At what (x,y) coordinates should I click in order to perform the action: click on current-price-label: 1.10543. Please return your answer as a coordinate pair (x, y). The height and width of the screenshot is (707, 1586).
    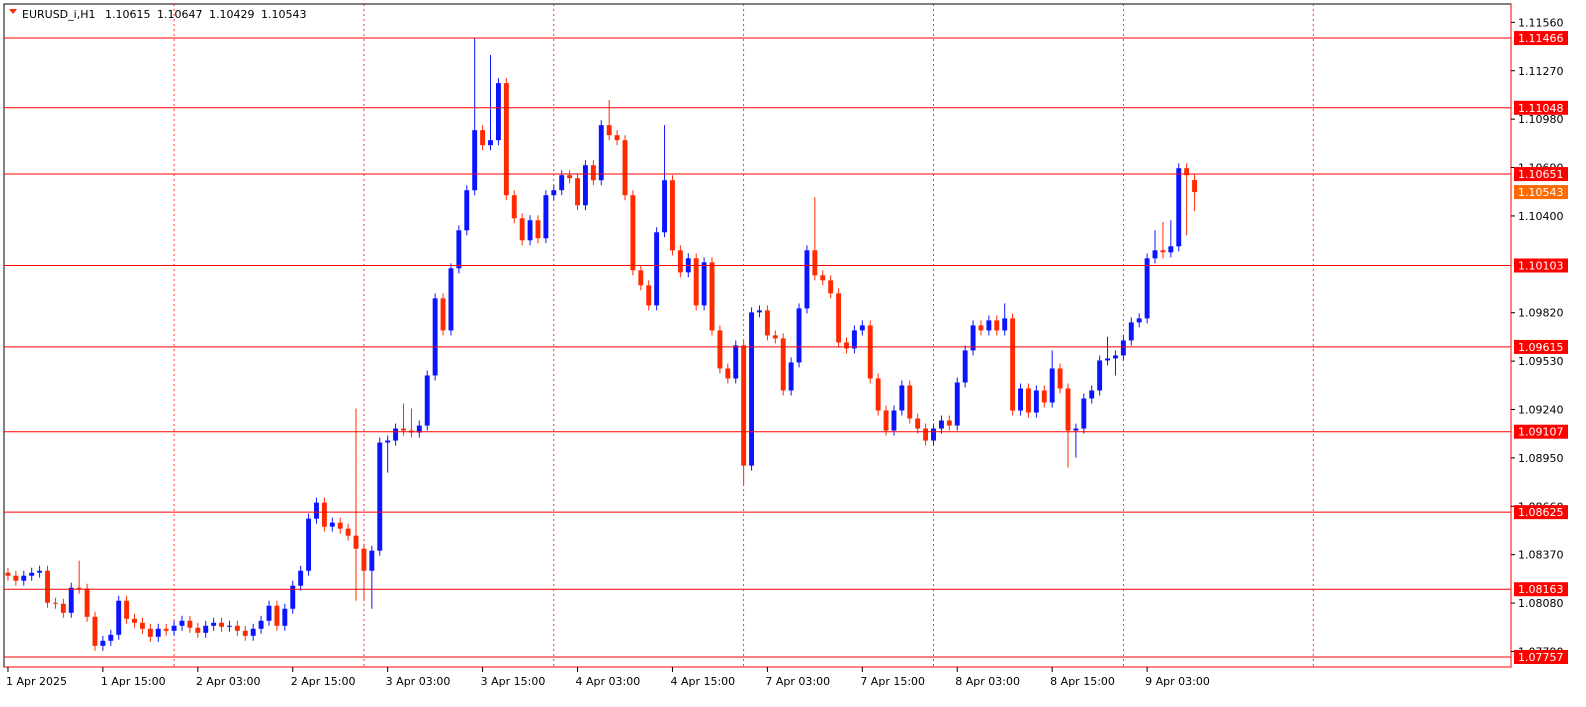
    Looking at the image, I should click on (1541, 192).